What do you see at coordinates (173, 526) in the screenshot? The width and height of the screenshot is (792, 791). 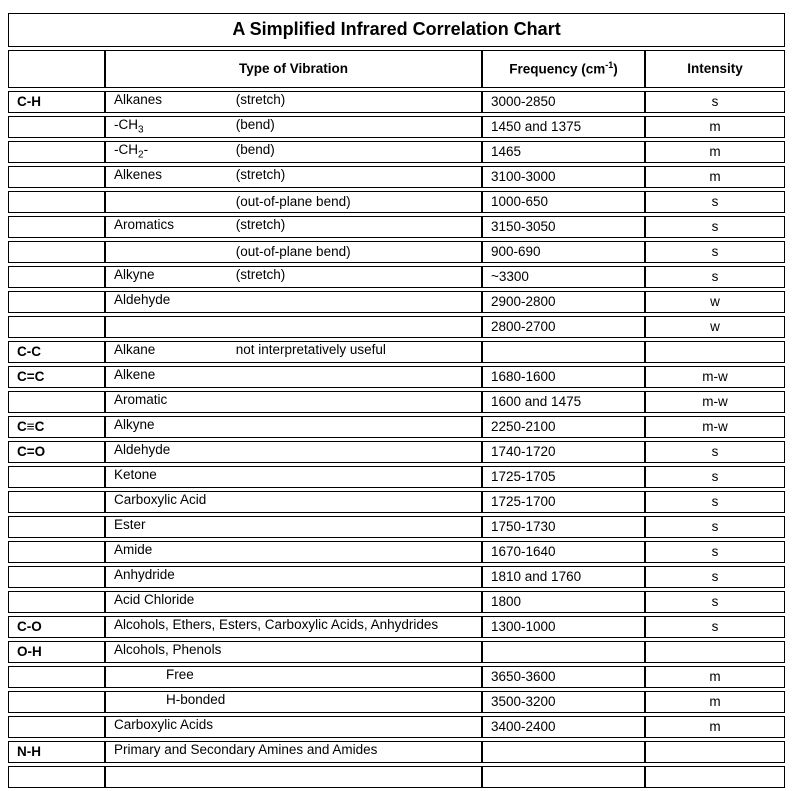 I see `vibration-name: Ester` at bounding box center [173, 526].